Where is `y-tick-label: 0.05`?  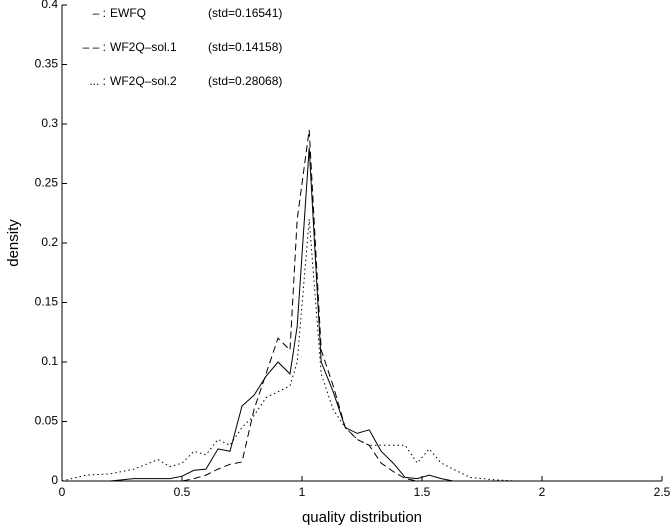 y-tick-label: 0.05 is located at coordinates (47, 421).